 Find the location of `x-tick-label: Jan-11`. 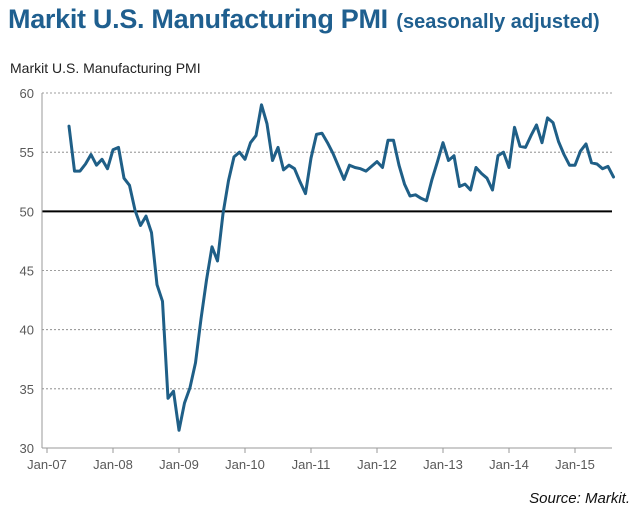

x-tick-label: Jan-11 is located at coordinates (311, 464).